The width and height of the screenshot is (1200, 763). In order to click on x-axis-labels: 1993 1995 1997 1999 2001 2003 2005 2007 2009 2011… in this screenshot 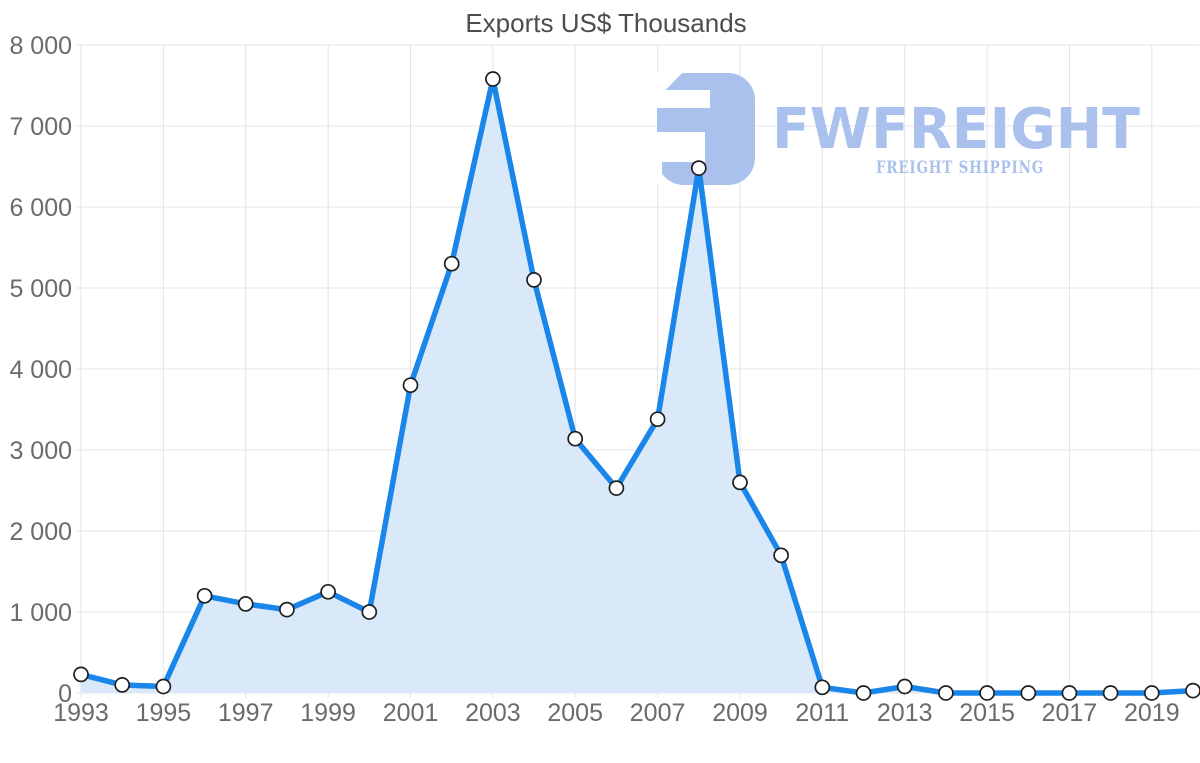, I will do `click(616, 713)`.